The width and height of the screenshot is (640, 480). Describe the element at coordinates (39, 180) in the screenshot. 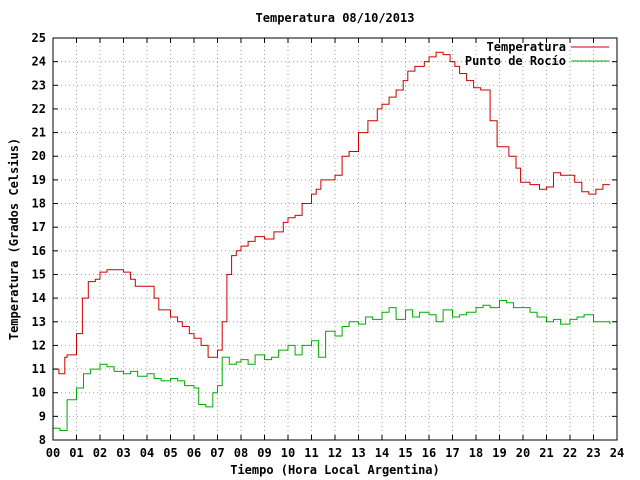

I see `y-tick-label: 19` at that location.